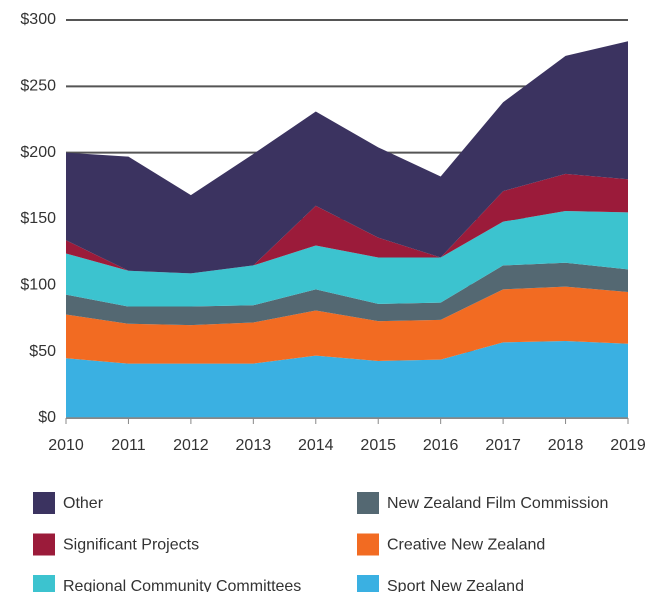 The height and width of the screenshot is (592, 651). Describe the element at coordinates (182, 585) in the screenshot. I see `legend-label: Regional Community Committees` at that location.